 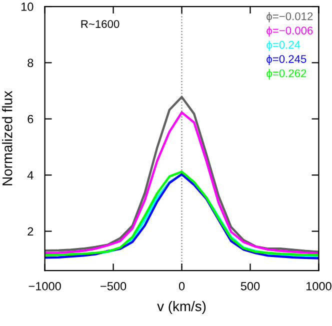 What do you see at coordinates (27, 6) in the screenshot?
I see `y-tick-label: 10` at bounding box center [27, 6].